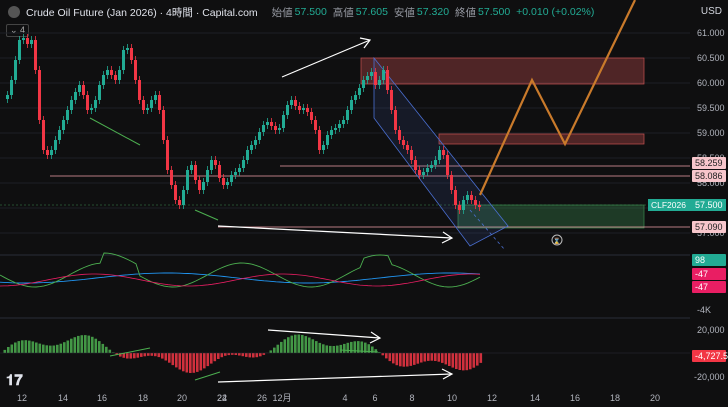  Describe the element at coordinates (411, 398) in the screenshot. I see `time-tick: 8` at that location.